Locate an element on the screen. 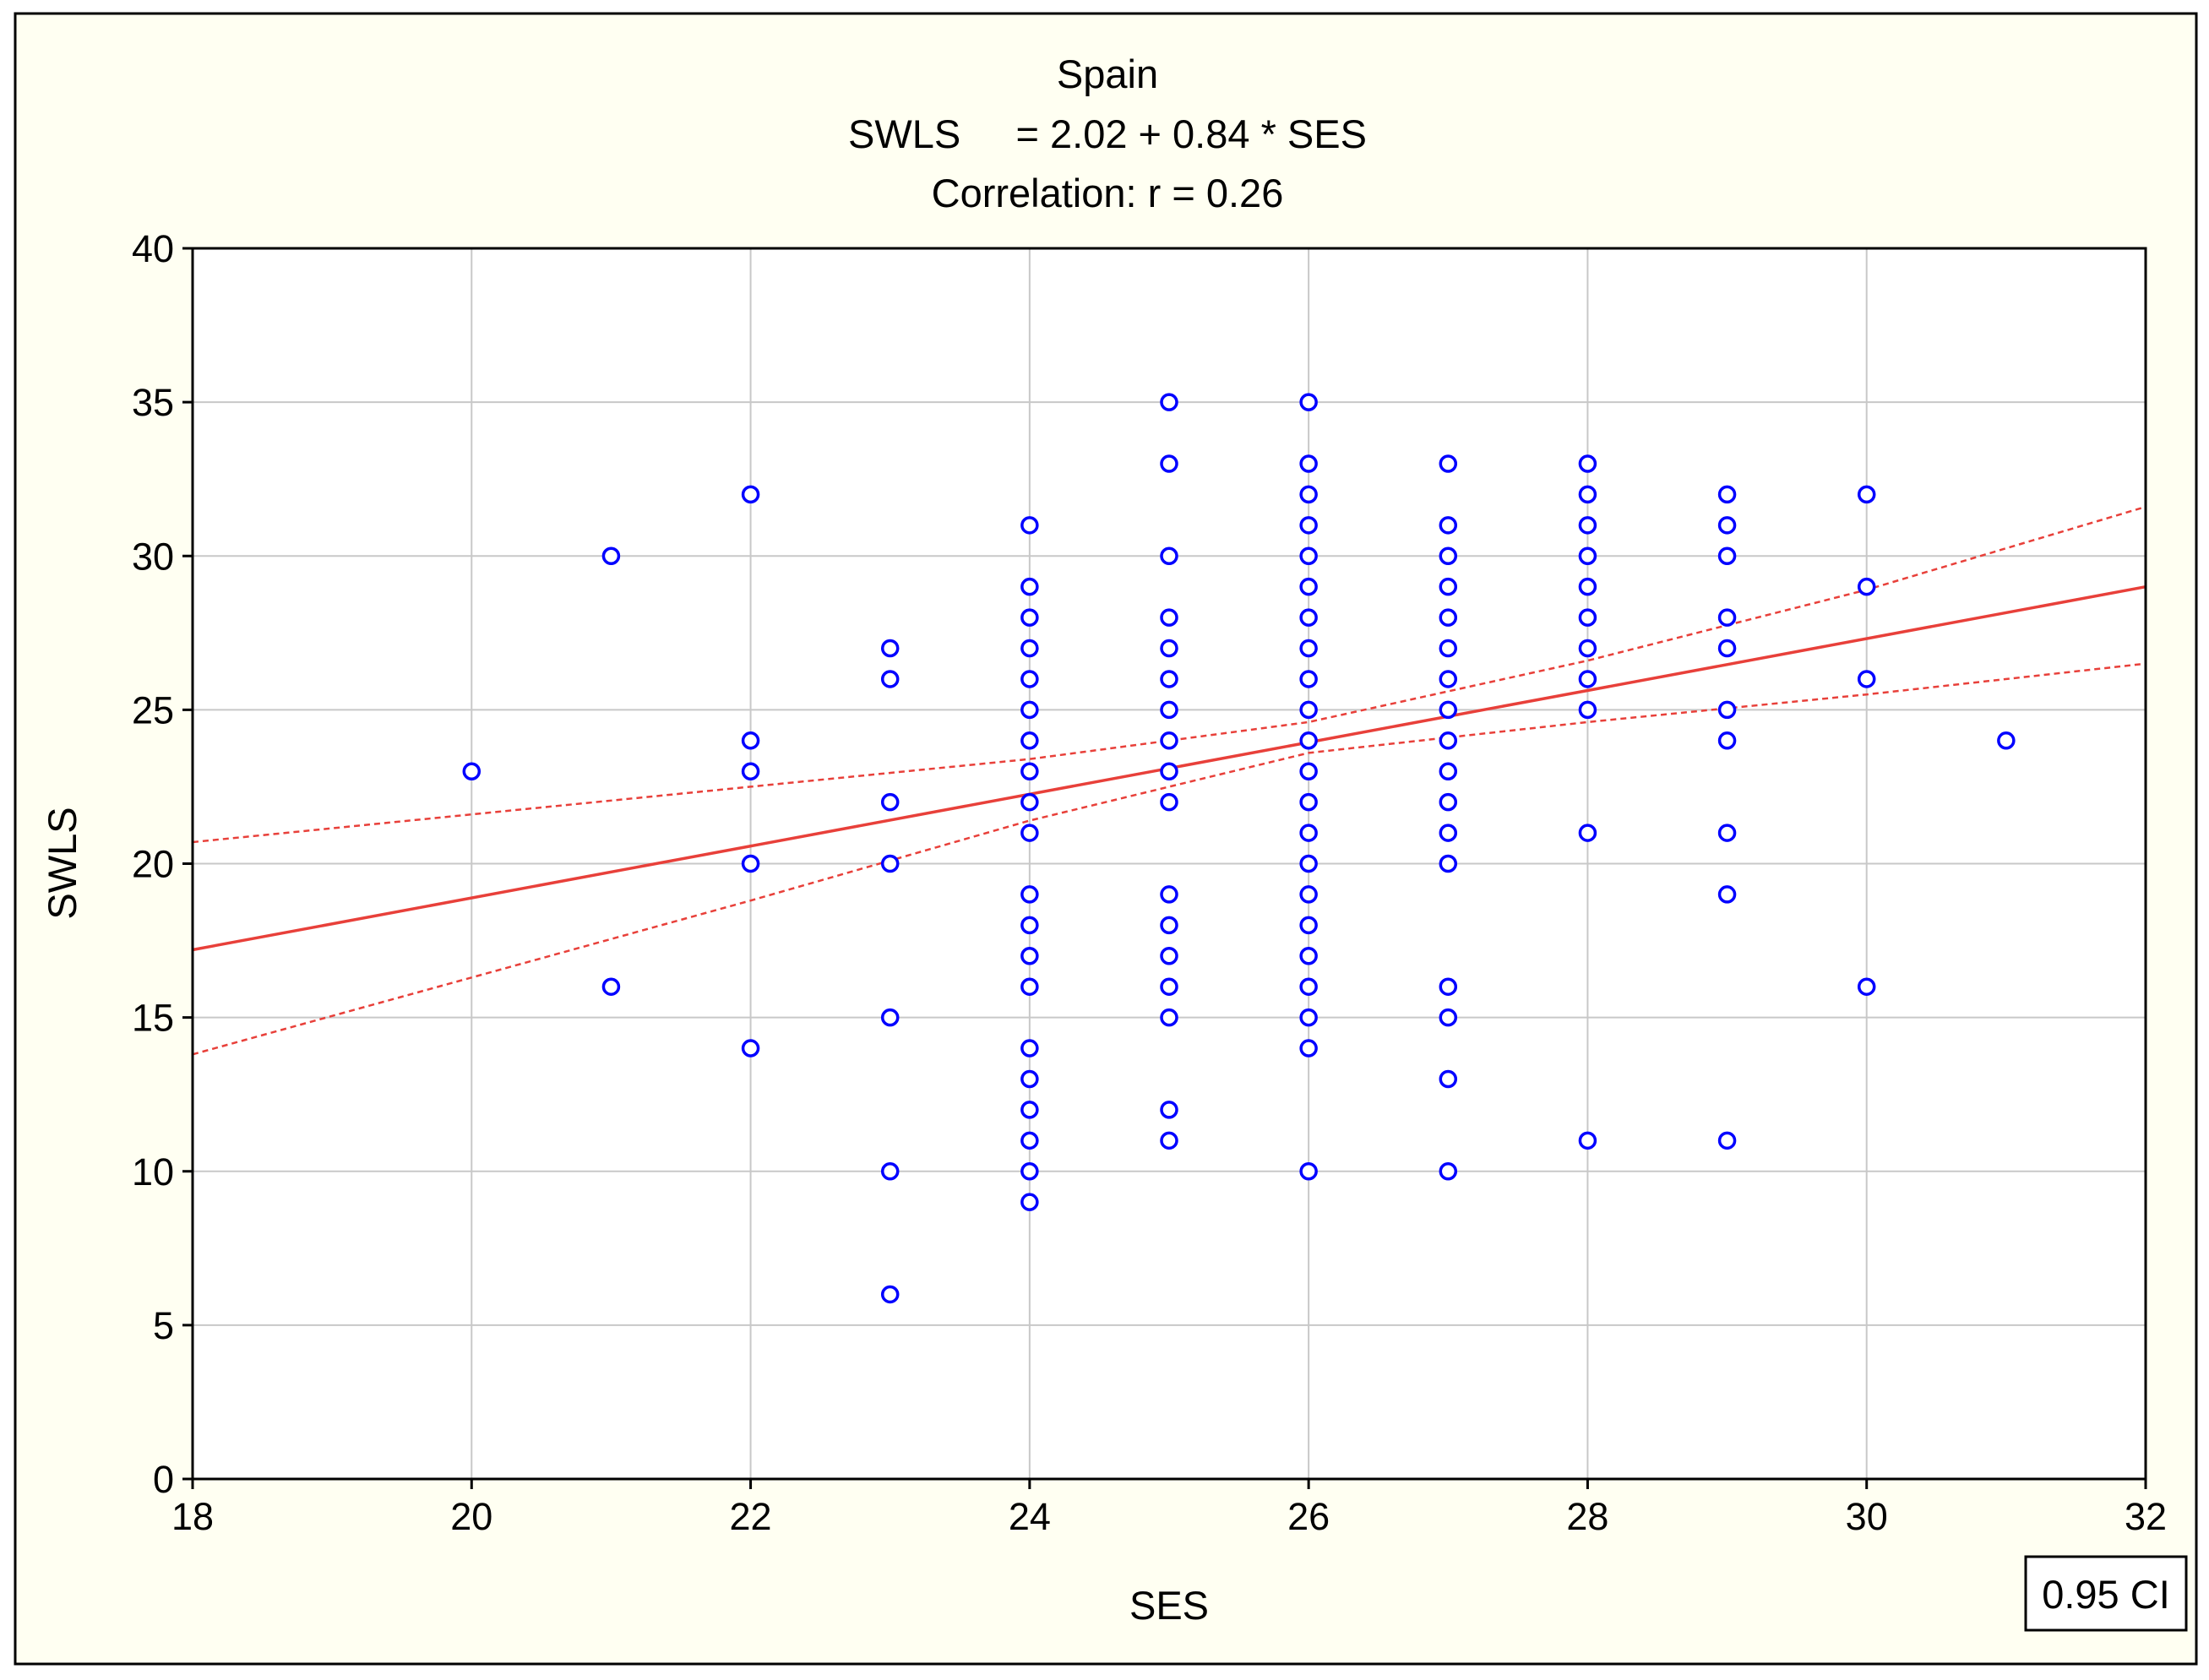  y-tick-label: 0 is located at coordinates (163, 1479).